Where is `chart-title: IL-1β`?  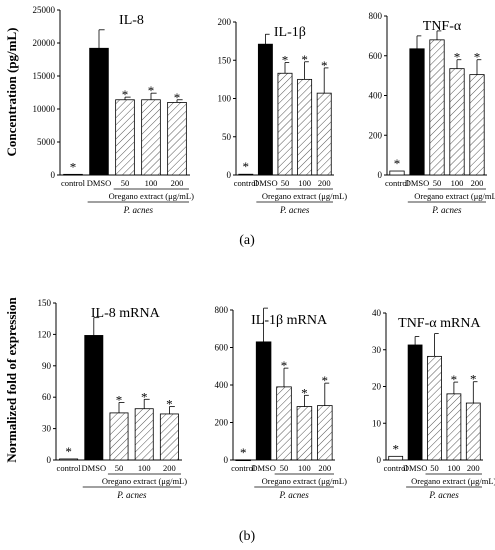
chart-title: IL-1β is located at coordinates (290, 32).